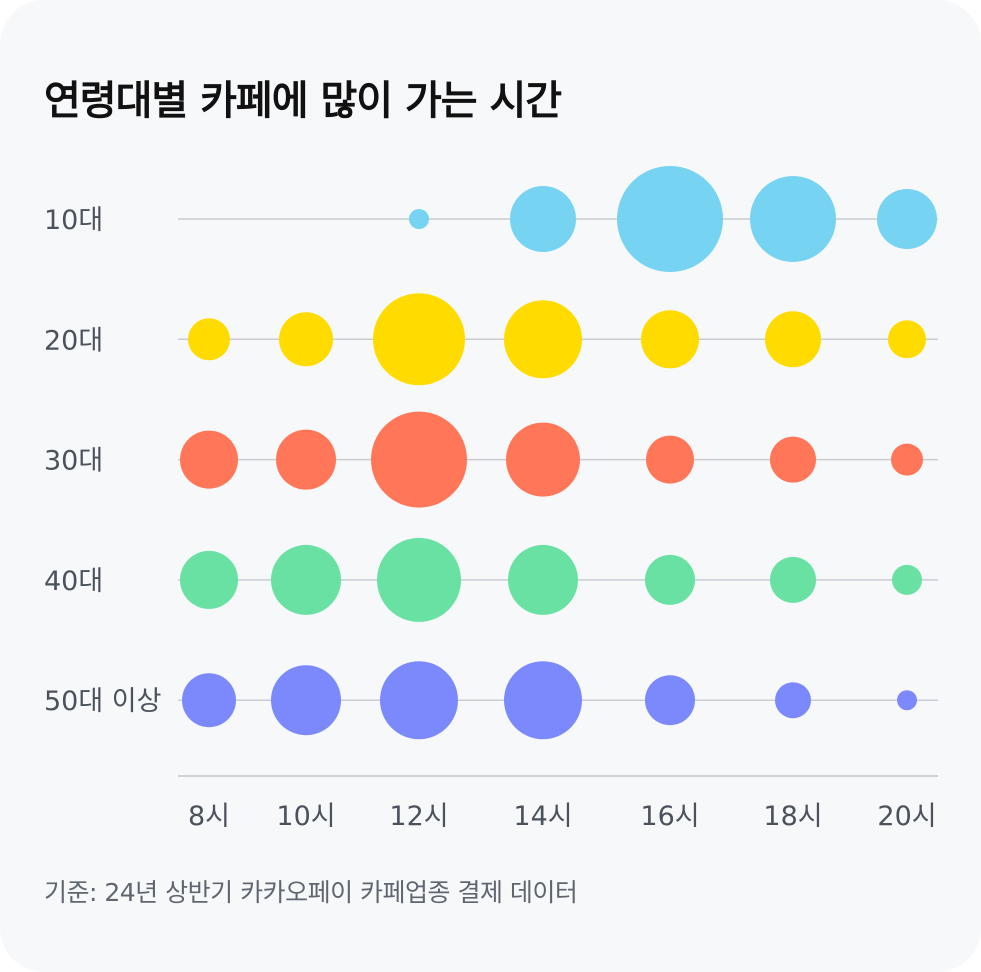 The image size is (981, 972). Describe the element at coordinates (542, 816) in the screenshot. I see `x-tick-label: 14시` at that location.